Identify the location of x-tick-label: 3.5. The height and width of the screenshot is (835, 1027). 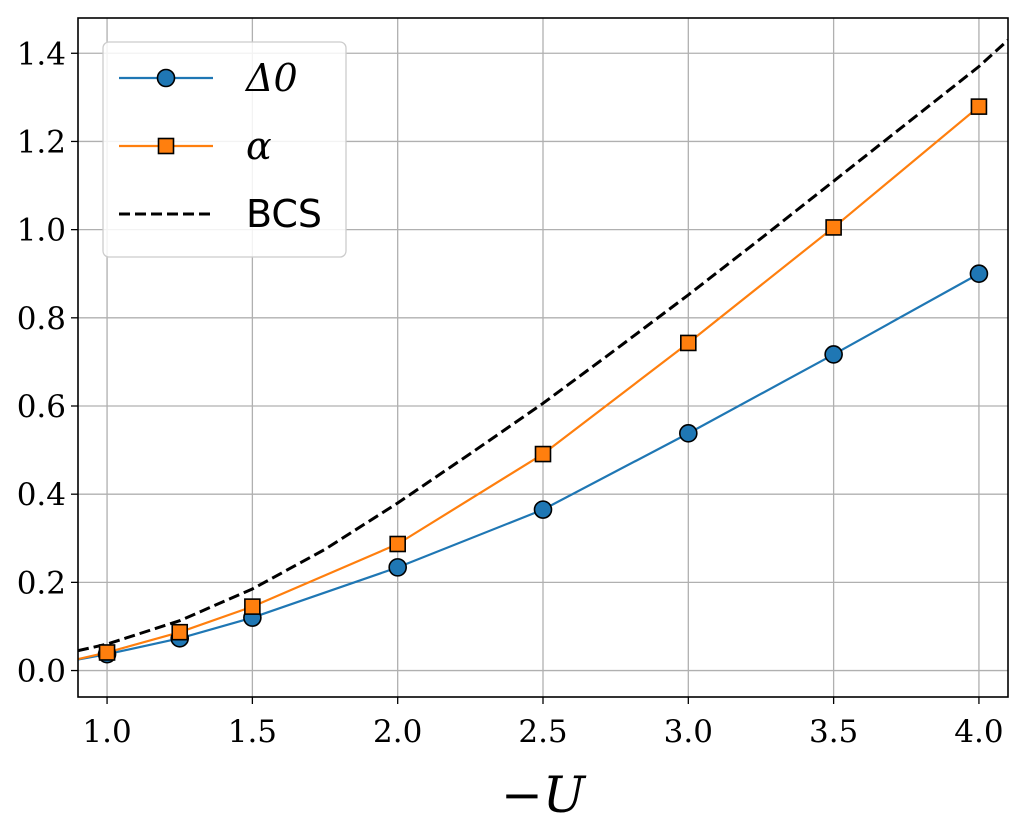
(833, 732).